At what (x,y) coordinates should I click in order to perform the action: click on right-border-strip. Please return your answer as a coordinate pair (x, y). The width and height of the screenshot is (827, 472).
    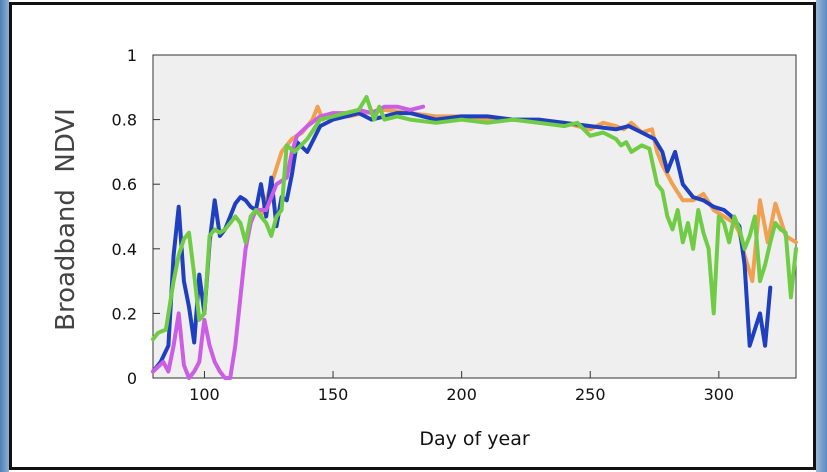
    Looking at the image, I should click on (821, 236).